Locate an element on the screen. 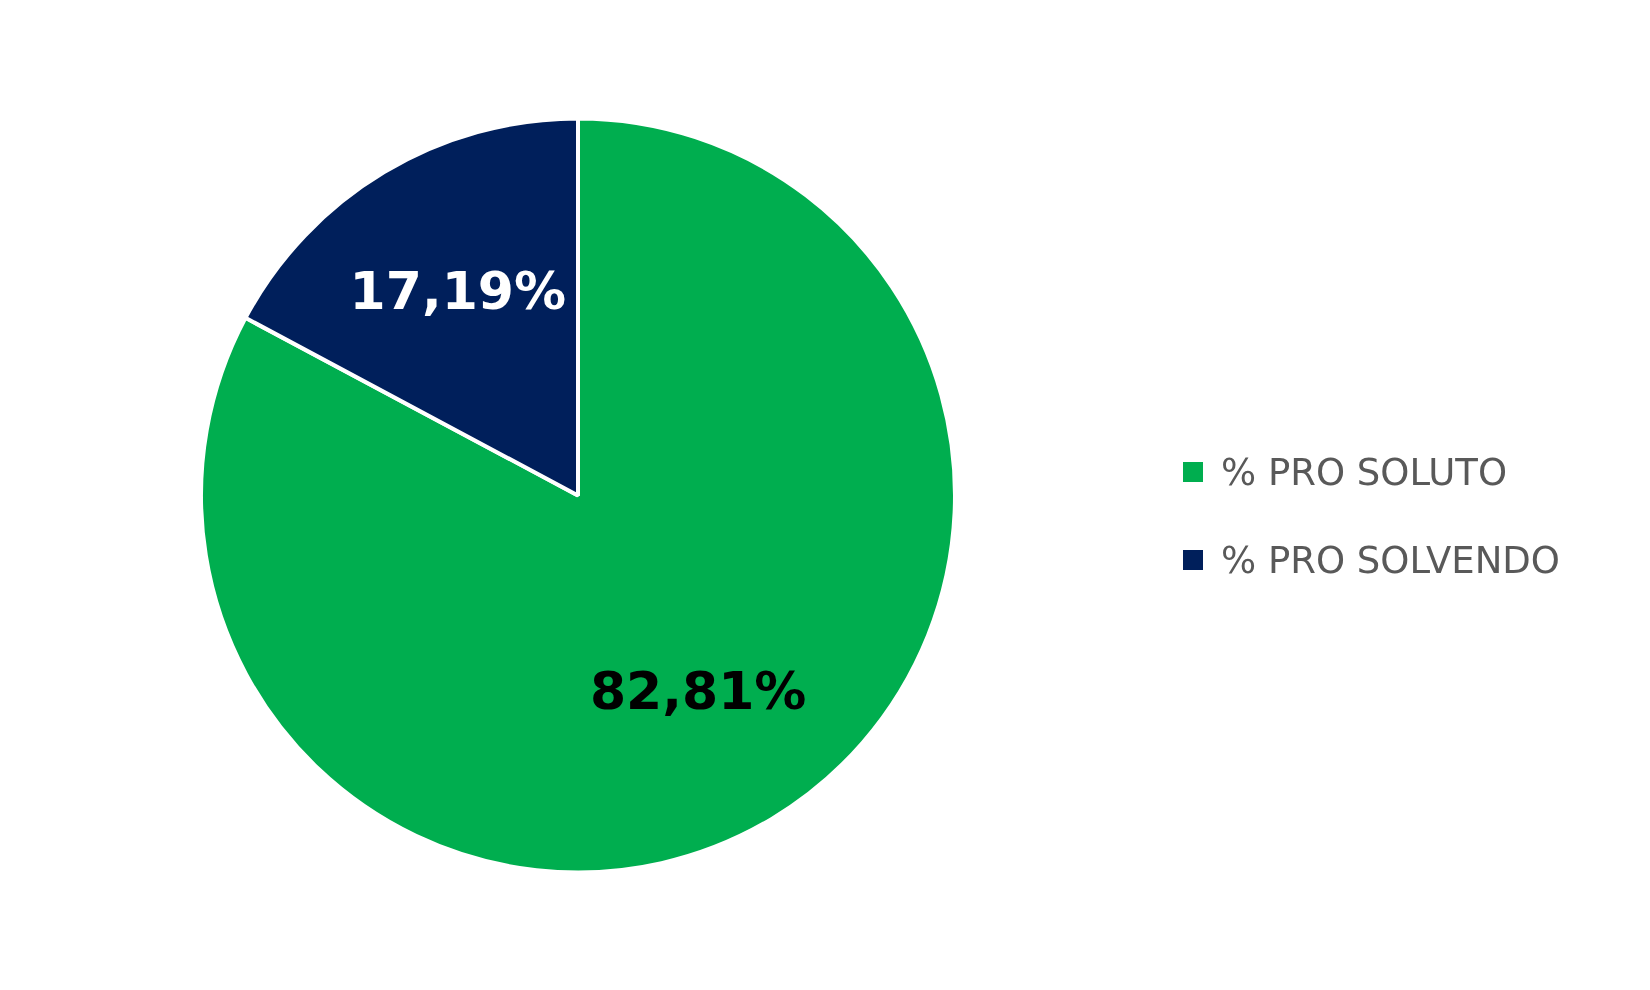  data-label: 17,19% is located at coordinates (458, 290).